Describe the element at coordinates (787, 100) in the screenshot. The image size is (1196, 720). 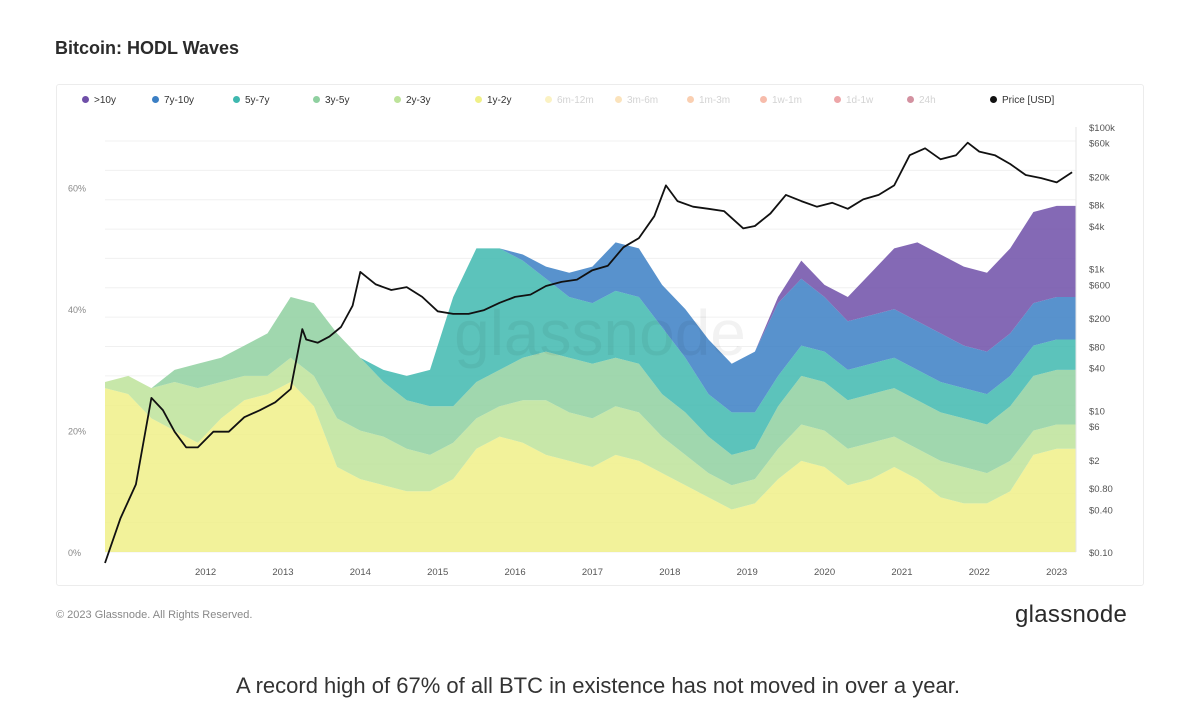
I see `legend-label: 1w-1m` at that location.